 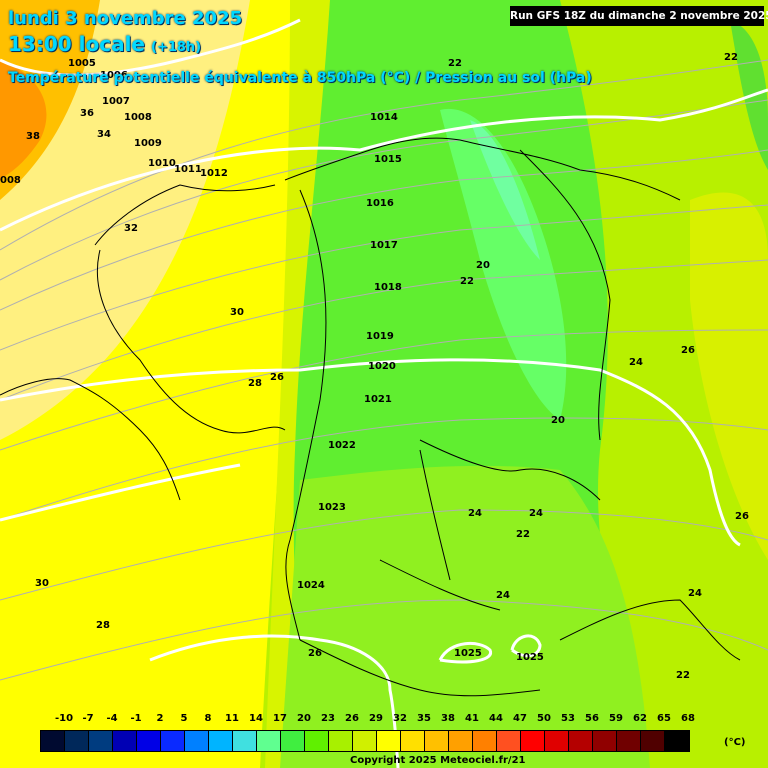 I want to click on legend-tick-label: -1, so click(x=136, y=718).